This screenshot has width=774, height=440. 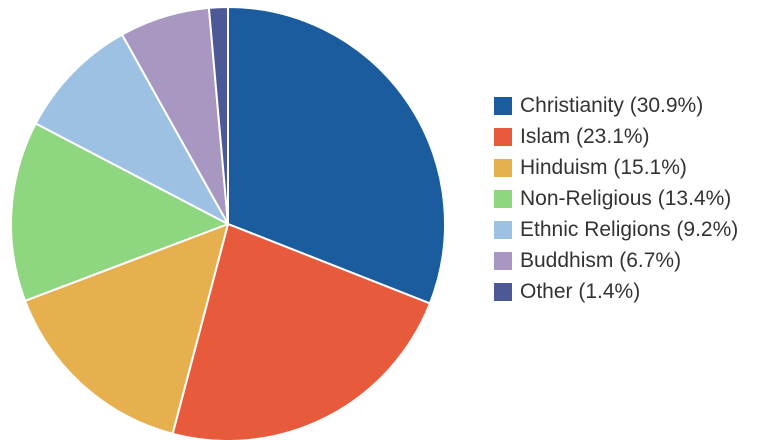 What do you see at coordinates (503, 229) in the screenshot?
I see `legend-swatch-ethnic-religions` at bounding box center [503, 229].